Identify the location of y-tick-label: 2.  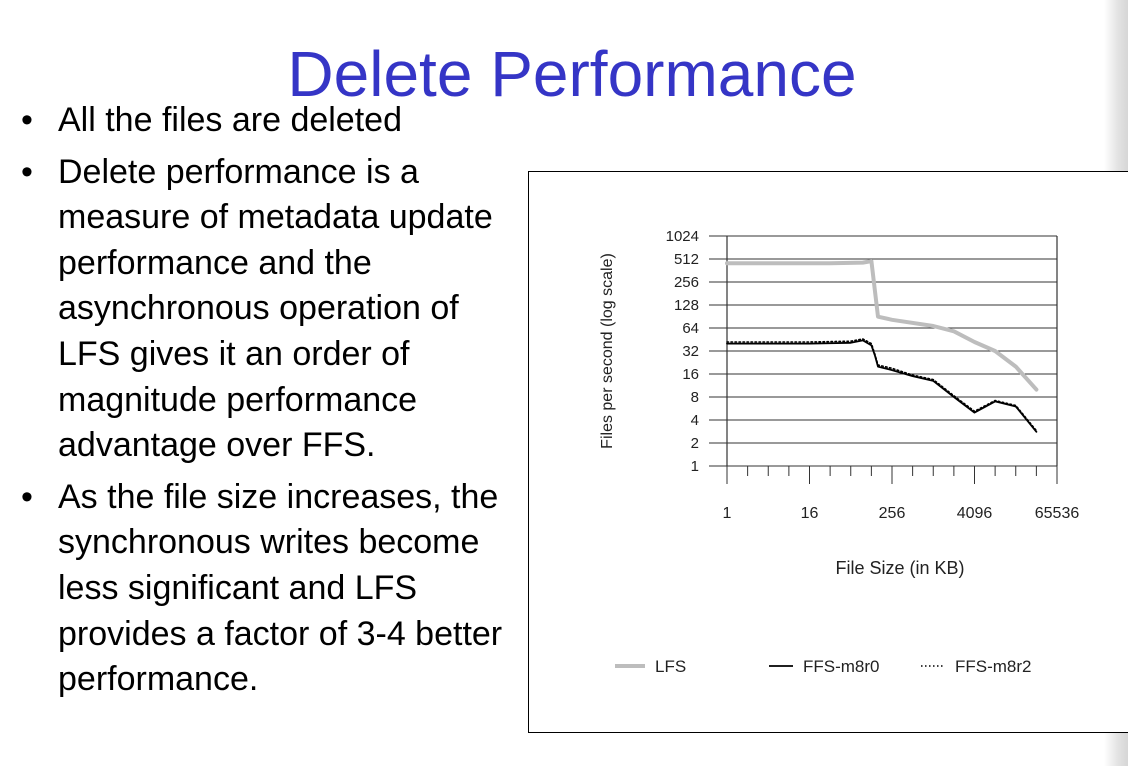
(695, 443).